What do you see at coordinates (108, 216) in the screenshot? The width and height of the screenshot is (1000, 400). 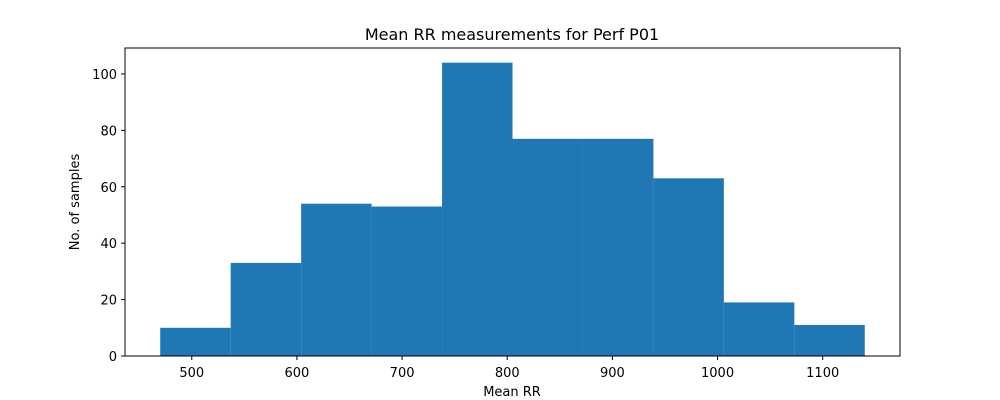 I see `y-axis-ticks: 0 20 40 60 80 100` at bounding box center [108, 216].